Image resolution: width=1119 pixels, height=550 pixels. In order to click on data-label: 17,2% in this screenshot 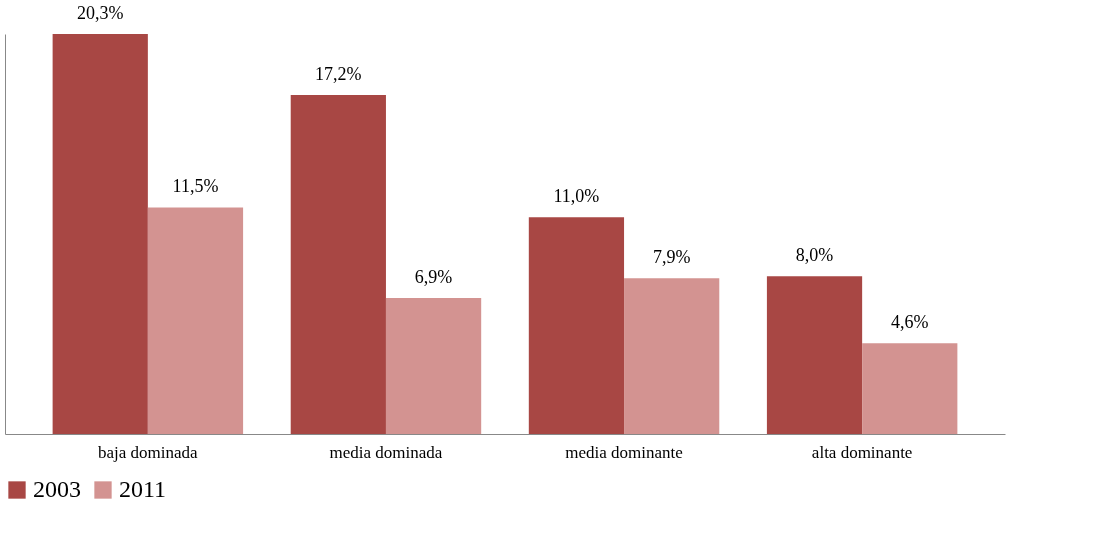, I will do `click(338, 74)`.